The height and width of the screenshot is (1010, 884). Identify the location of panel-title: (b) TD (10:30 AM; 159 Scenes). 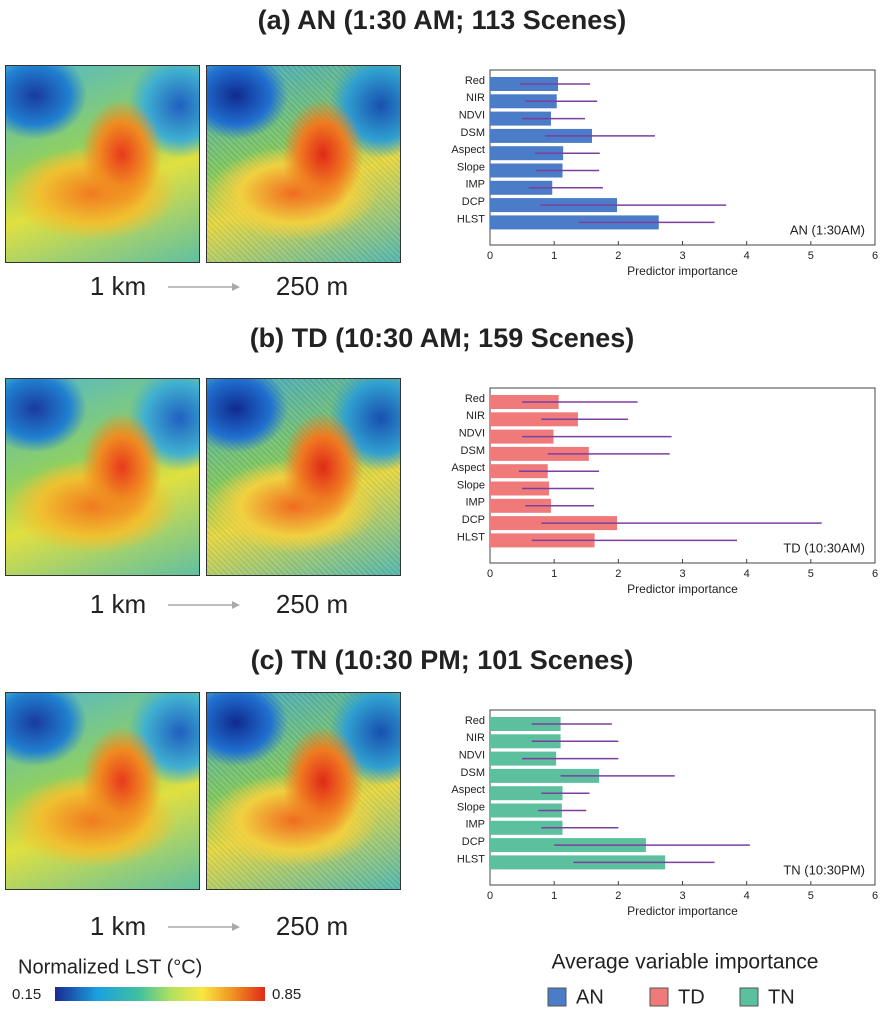
(442, 338).